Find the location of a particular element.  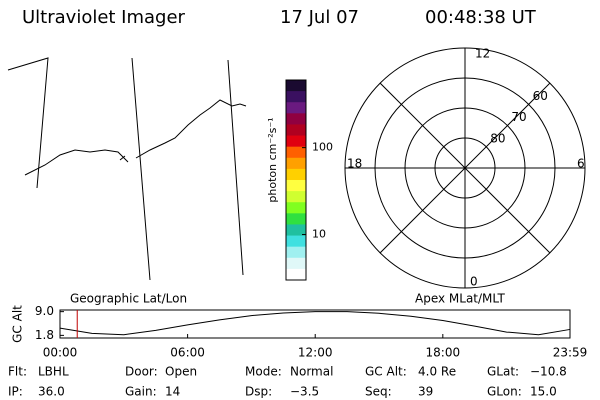

field-value: 14 is located at coordinates (172, 392).